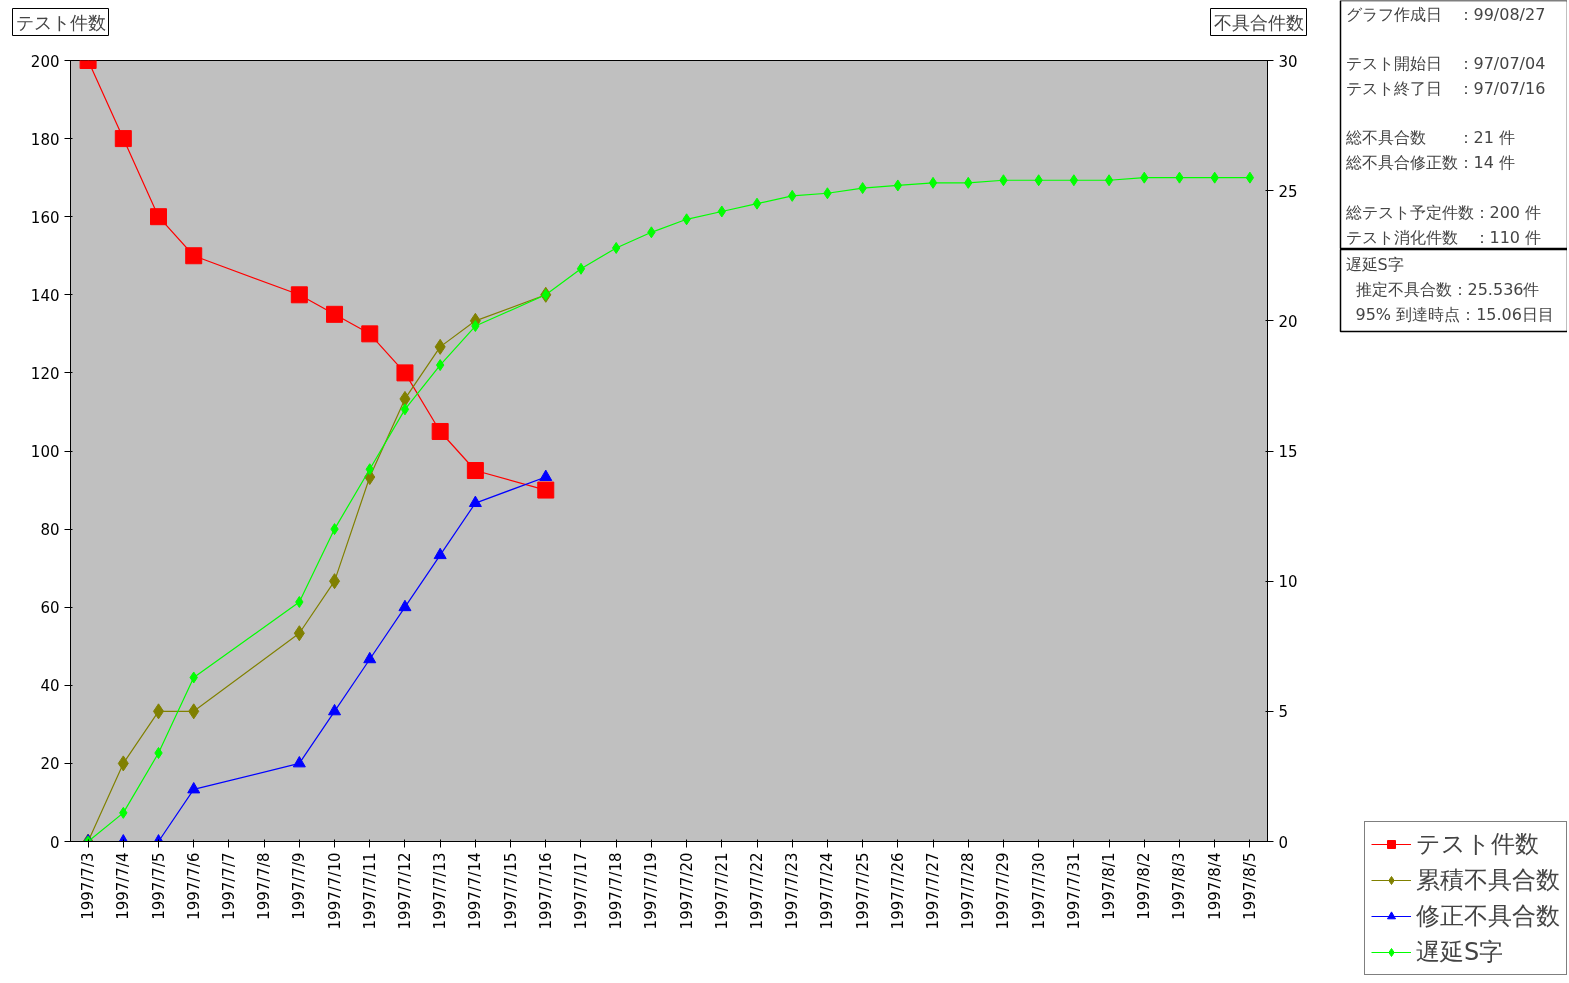  Describe the element at coordinates (1374, 264) in the screenshot. I see `text: 遅延S字` at that location.